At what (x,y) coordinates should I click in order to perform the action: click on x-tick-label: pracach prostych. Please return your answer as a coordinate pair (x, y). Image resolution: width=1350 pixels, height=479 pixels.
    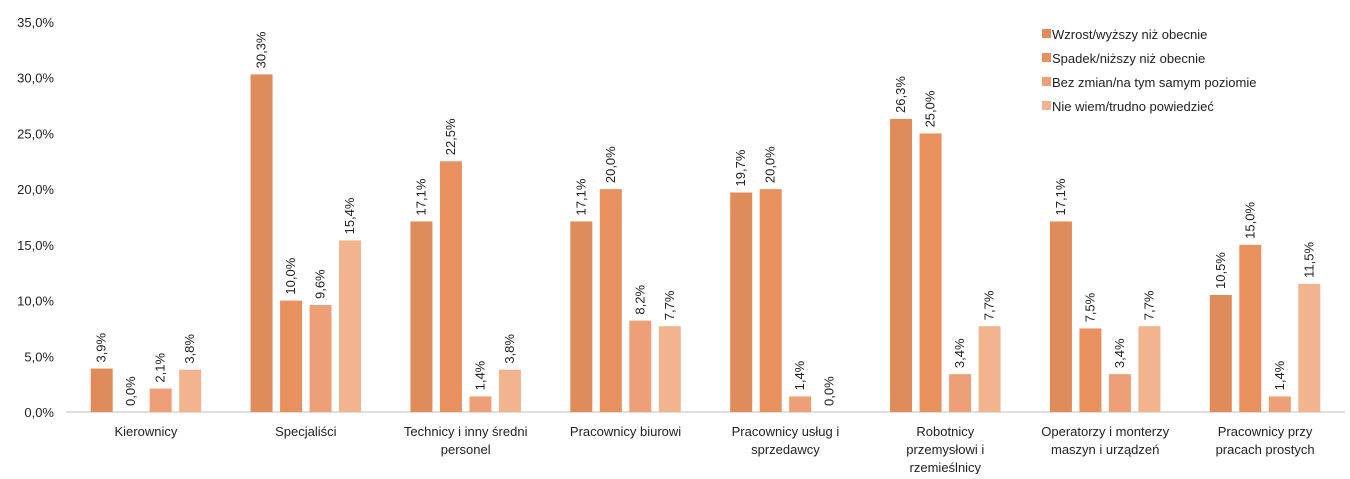
    Looking at the image, I should click on (1265, 449).